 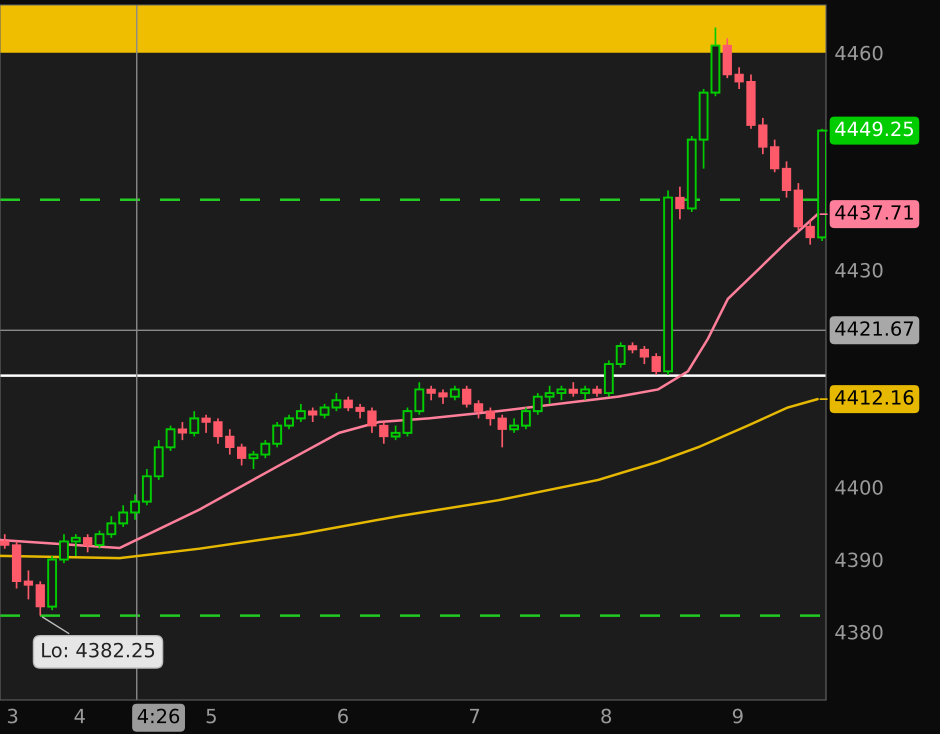 What do you see at coordinates (737, 716) in the screenshot?
I see `x-tick-label: 9` at bounding box center [737, 716].